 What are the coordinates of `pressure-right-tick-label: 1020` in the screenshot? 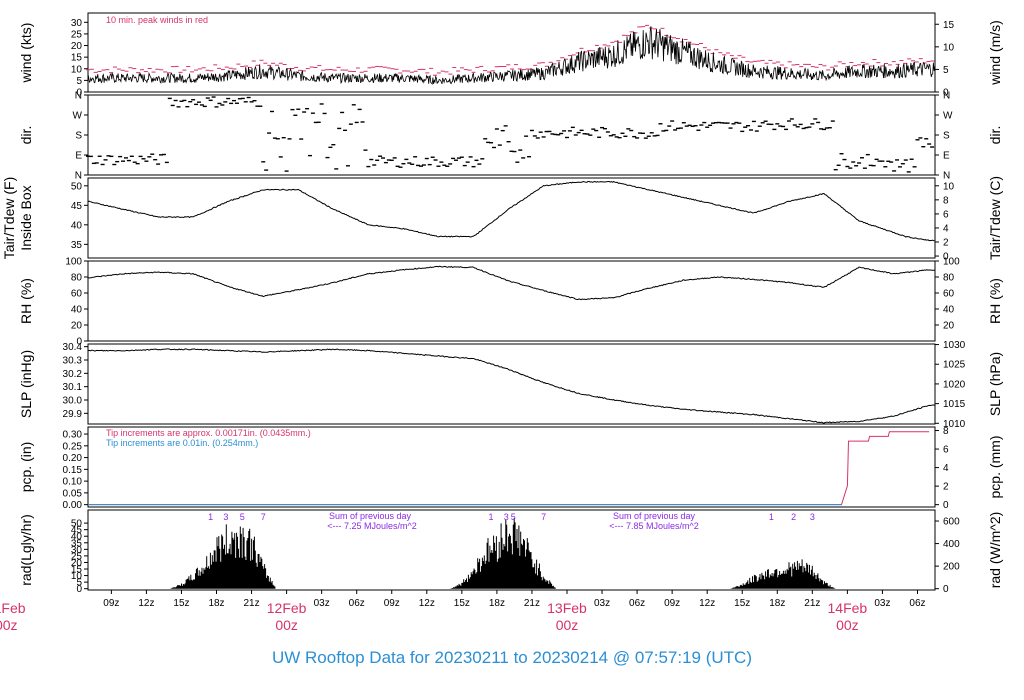 It's located at (954, 384).